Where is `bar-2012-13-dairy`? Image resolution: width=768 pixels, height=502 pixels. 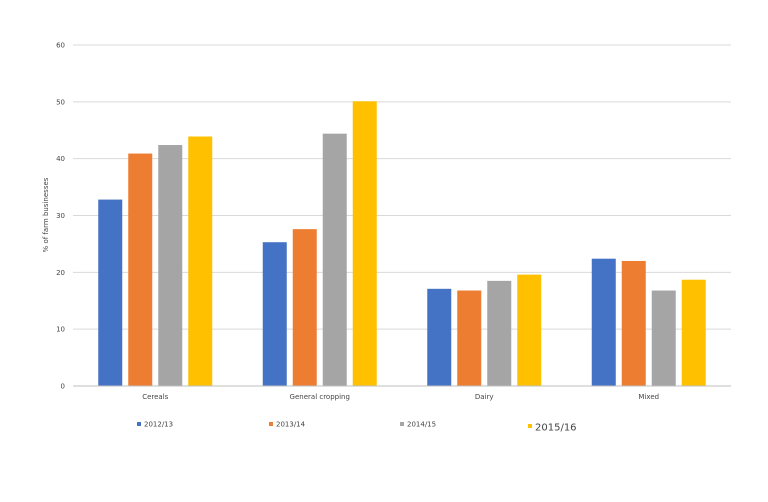
bar-2012-13-dairy is located at coordinates (439, 337).